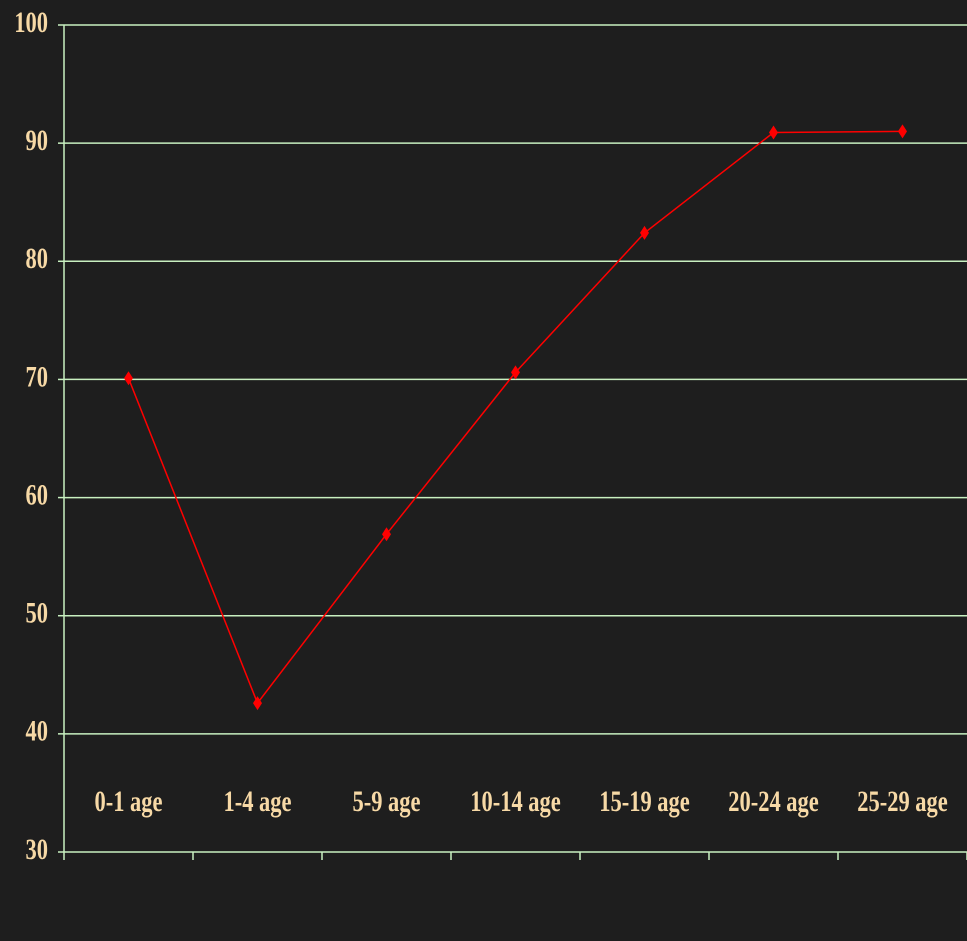  What do you see at coordinates (128, 801) in the screenshot?
I see `x-tick-label: 0-1 age` at bounding box center [128, 801].